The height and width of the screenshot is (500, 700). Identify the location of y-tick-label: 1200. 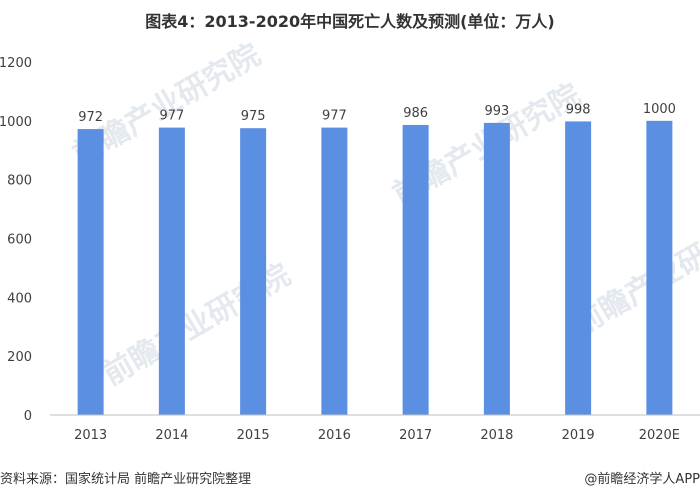
(16, 63).